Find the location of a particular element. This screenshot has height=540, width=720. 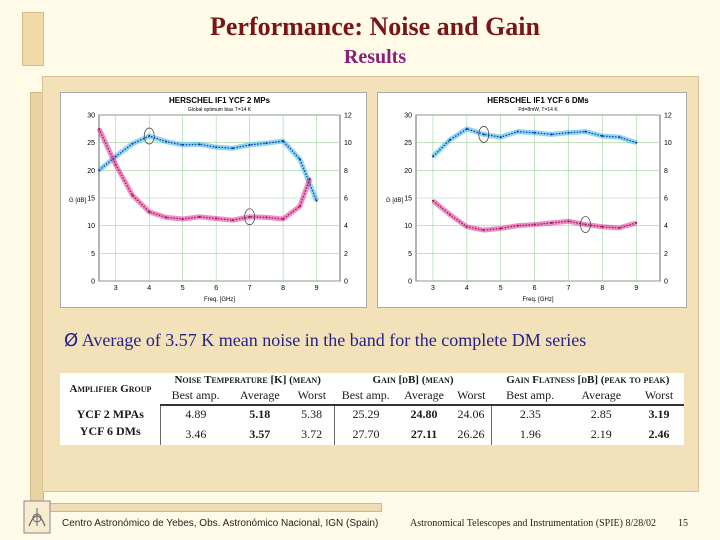

table-cell: 3.72 is located at coordinates (312, 433).